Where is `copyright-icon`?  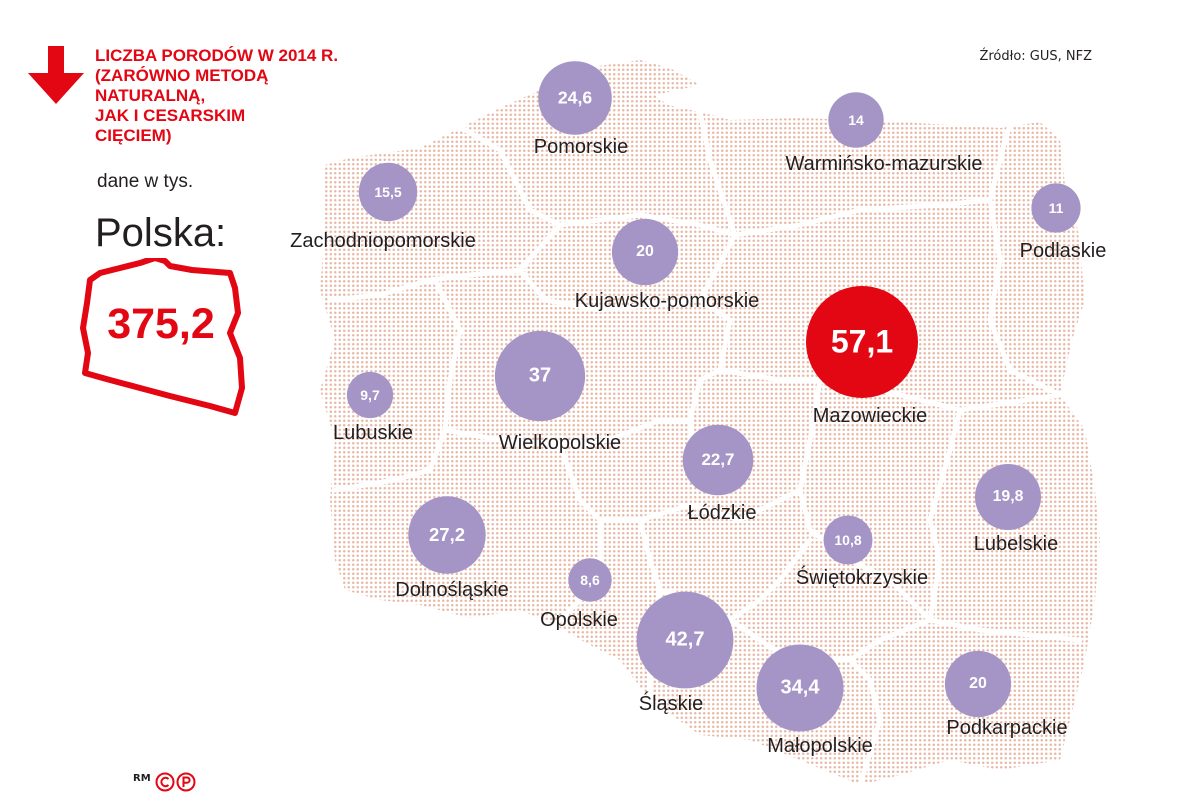
copyright-icon is located at coordinates (165, 782).